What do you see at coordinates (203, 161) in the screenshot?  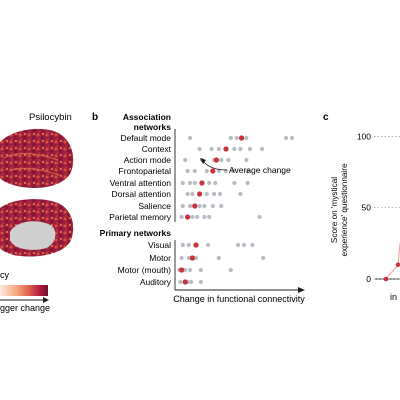 I see `callout-arrowhead-icon` at bounding box center [203, 161].